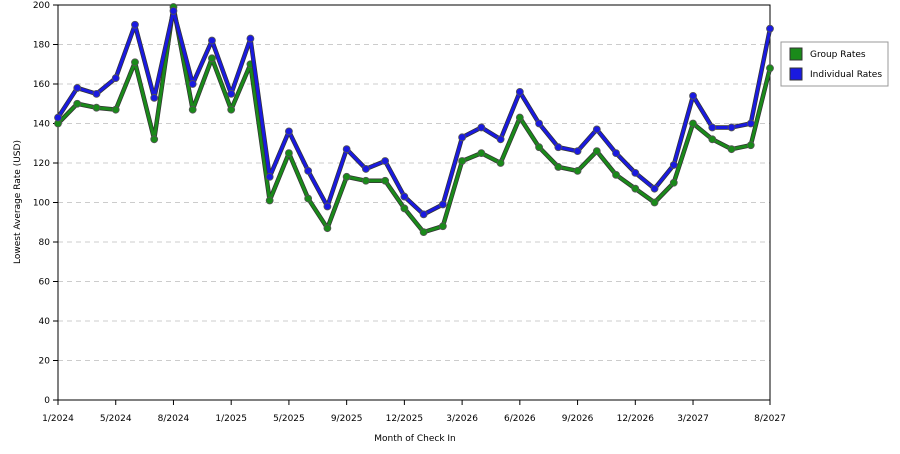 The image size is (900, 454). I want to click on y-tick-label: 100, so click(41, 204).